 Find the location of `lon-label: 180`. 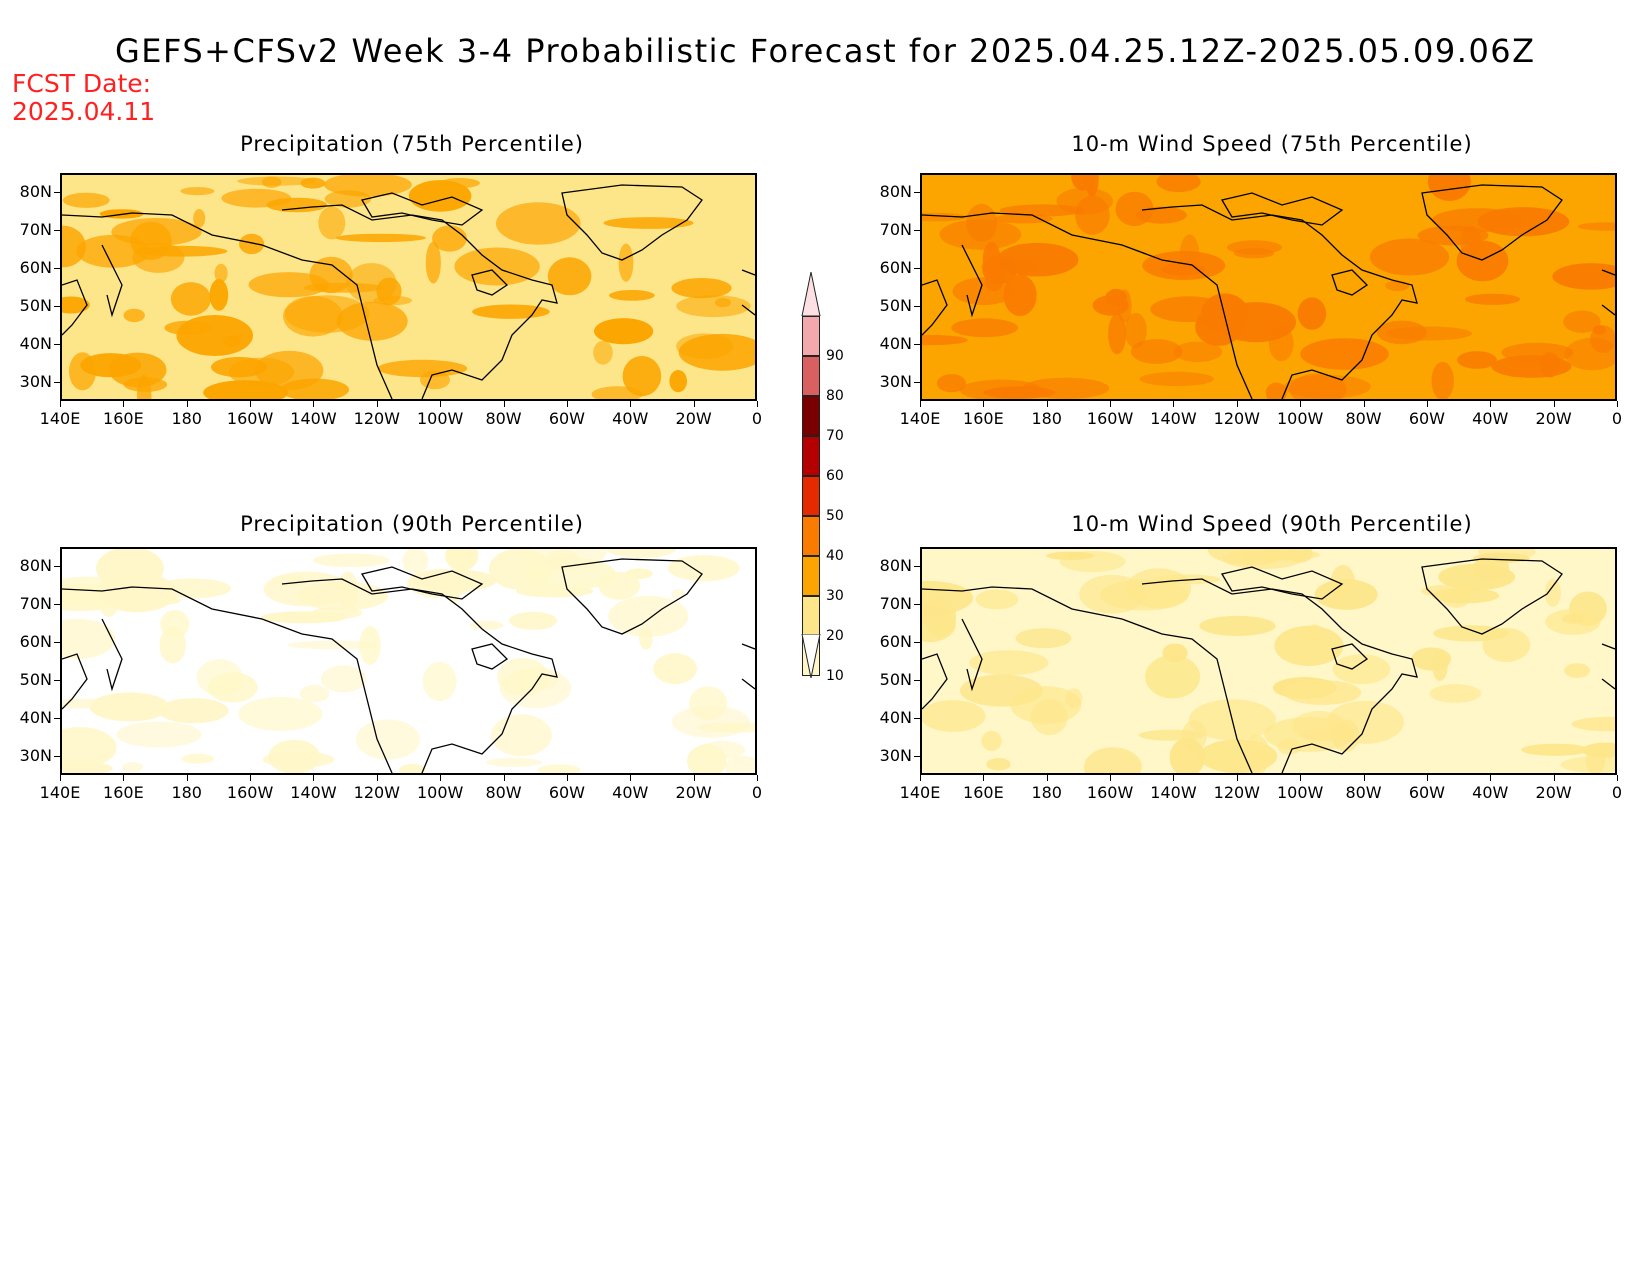

lon-label: 180 is located at coordinates (186, 418).